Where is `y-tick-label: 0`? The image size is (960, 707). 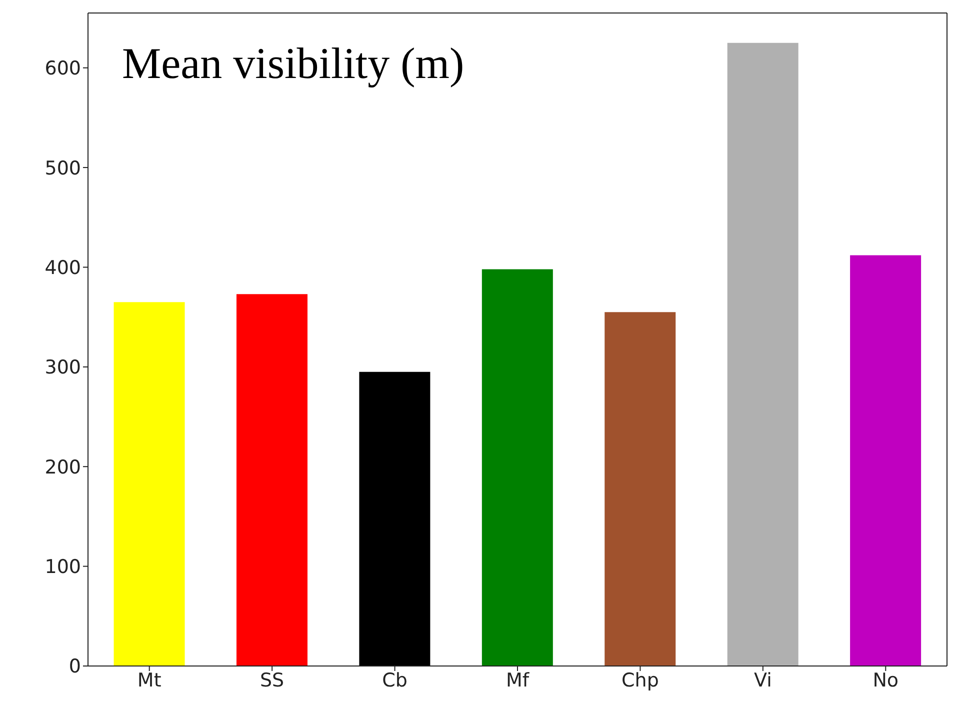
y-tick-label: 0 is located at coordinates (74, 667).